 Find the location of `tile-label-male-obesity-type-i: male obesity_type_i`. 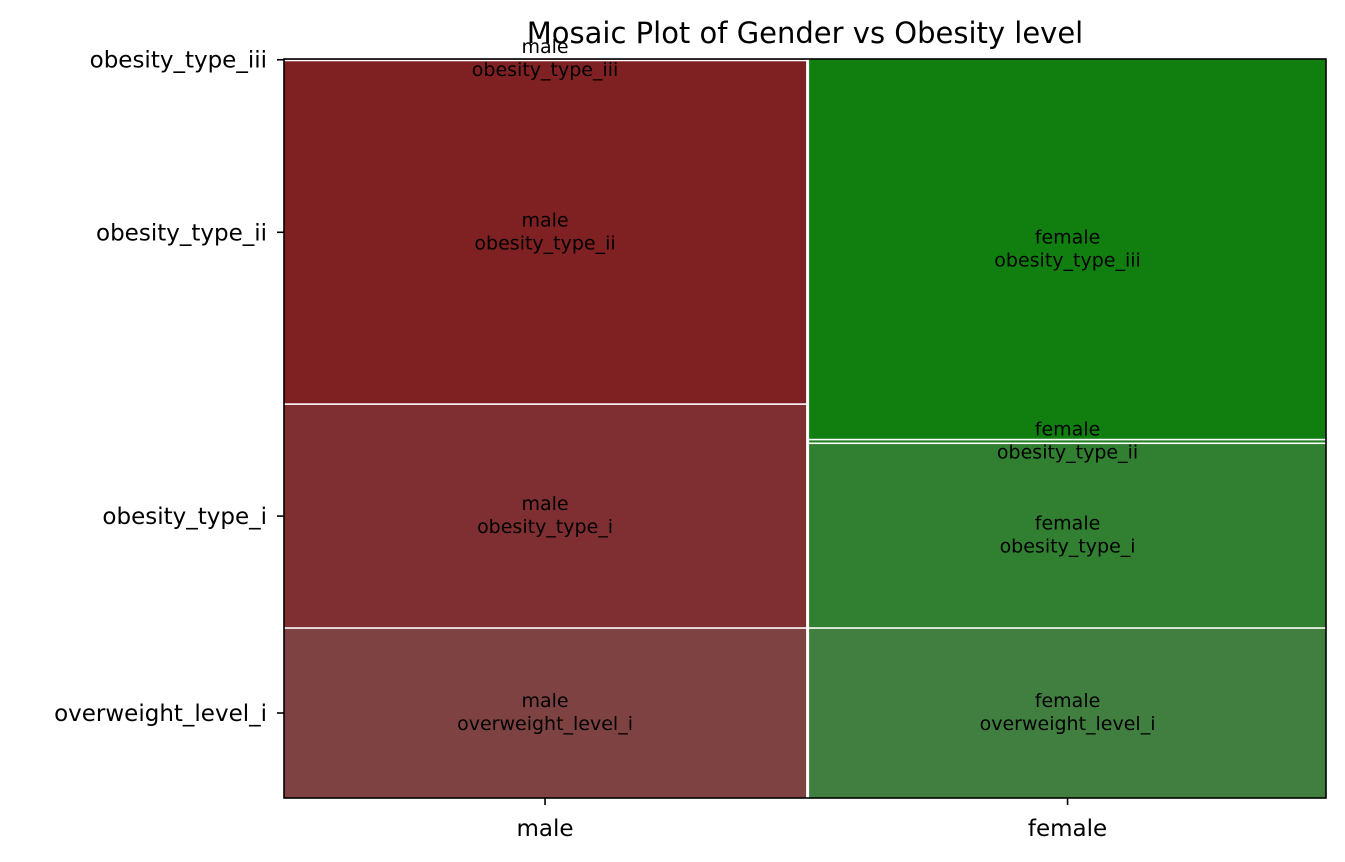

tile-label-male-obesity-type-i: male obesity_type_i is located at coordinates (545, 515).